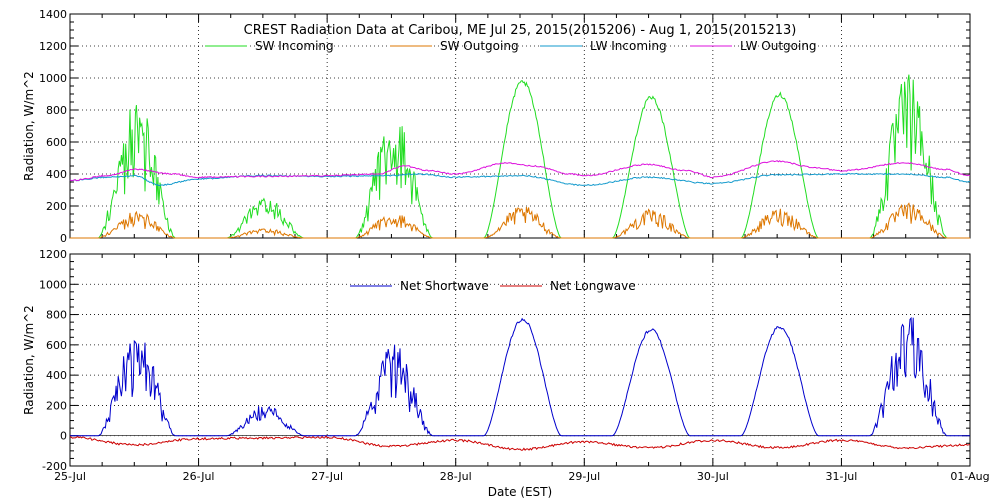 The width and height of the screenshot is (1000, 500). What do you see at coordinates (969, 476) in the screenshot?
I see `x-tick-label: 01-Aug` at bounding box center [969, 476].